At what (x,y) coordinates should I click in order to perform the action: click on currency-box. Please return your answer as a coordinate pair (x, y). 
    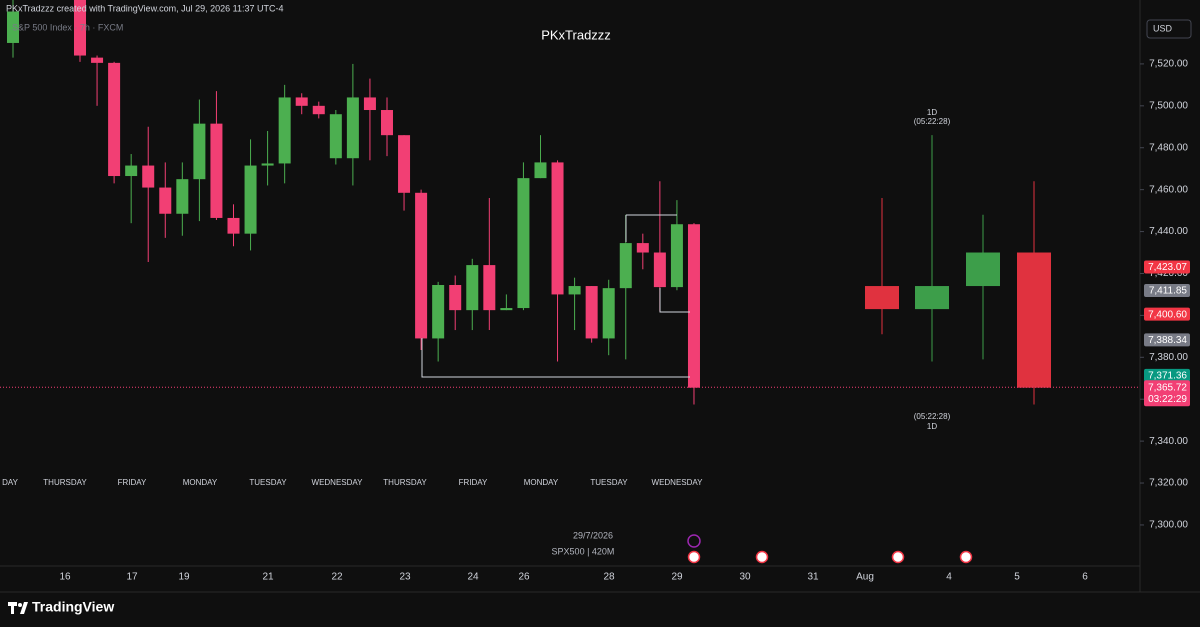
    Looking at the image, I should click on (1169, 29).